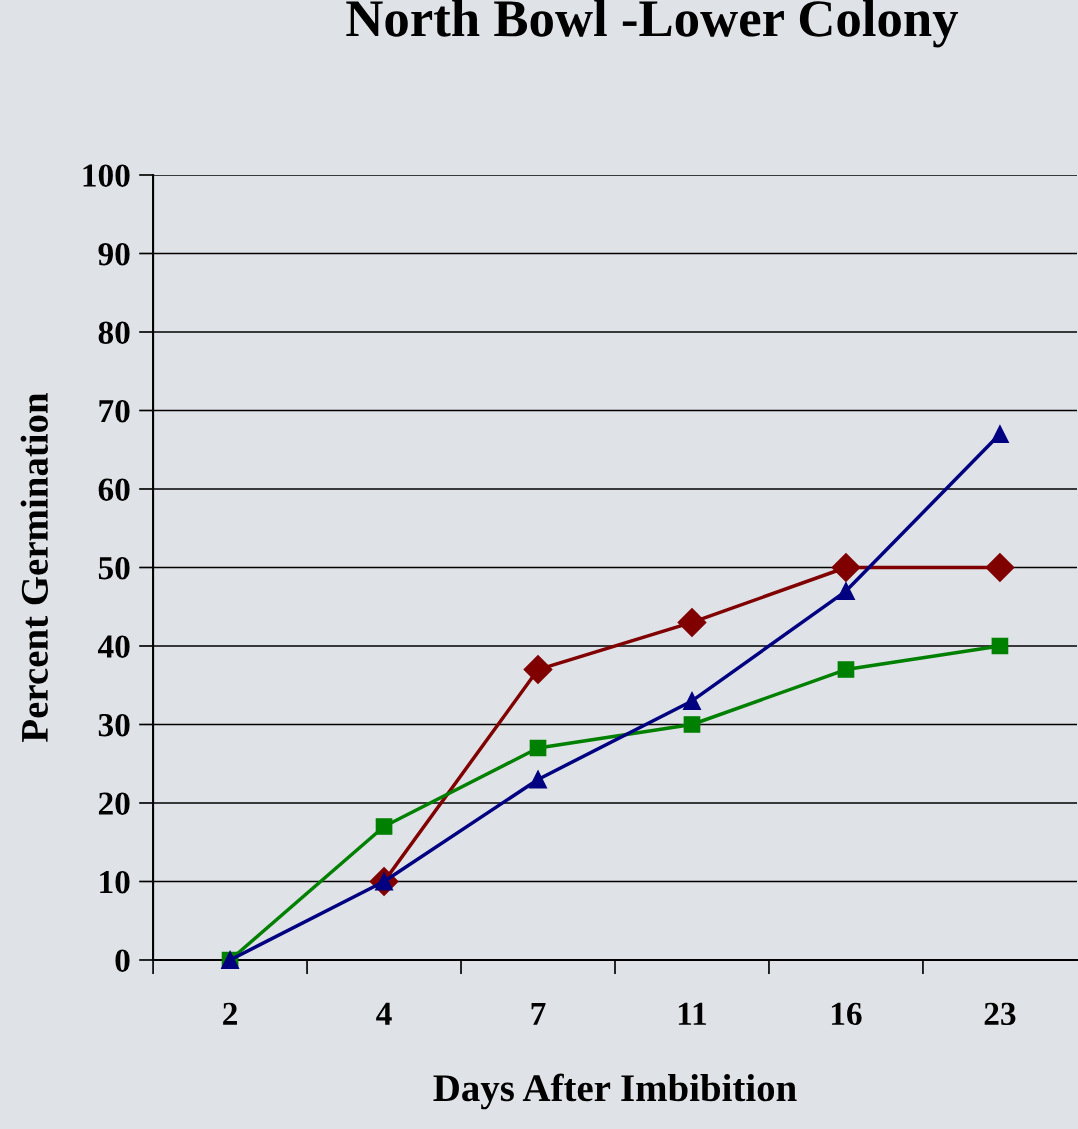  Describe the element at coordinates (114, 725) in the screenshot. I see `y-tick-label: 30` at that location.